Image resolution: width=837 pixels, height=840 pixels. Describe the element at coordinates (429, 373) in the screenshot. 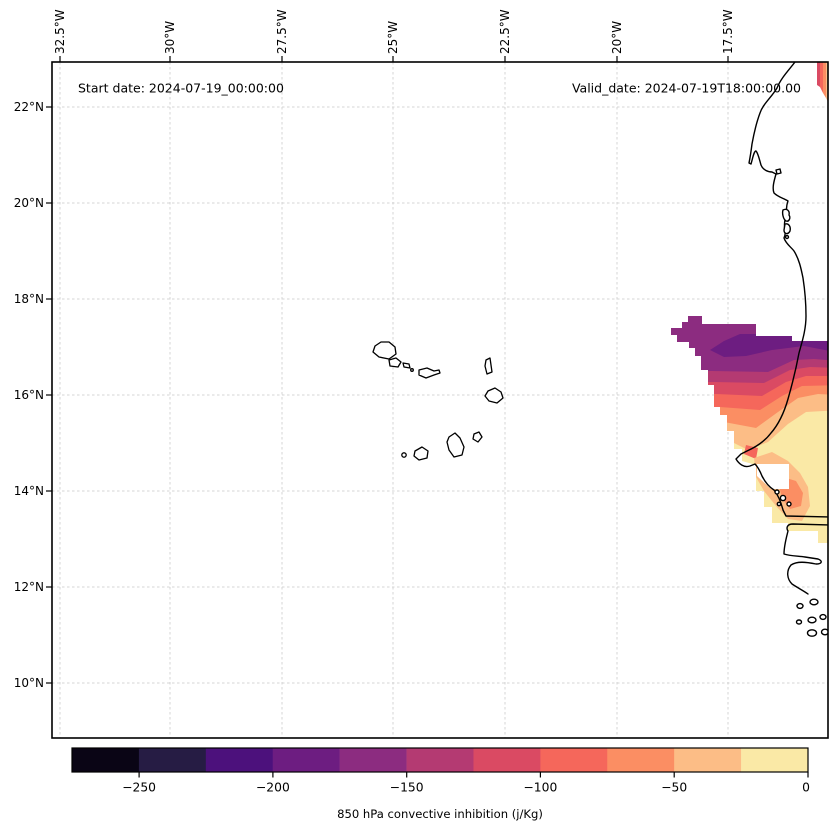

I see `island-sao-nicolau` at that location.